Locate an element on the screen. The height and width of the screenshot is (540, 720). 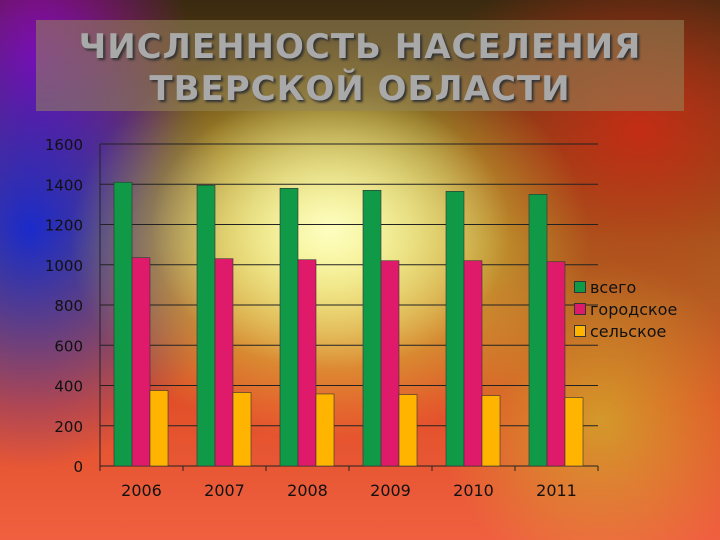
legend-item-rural: сельское is located at coordinates (625, 331).